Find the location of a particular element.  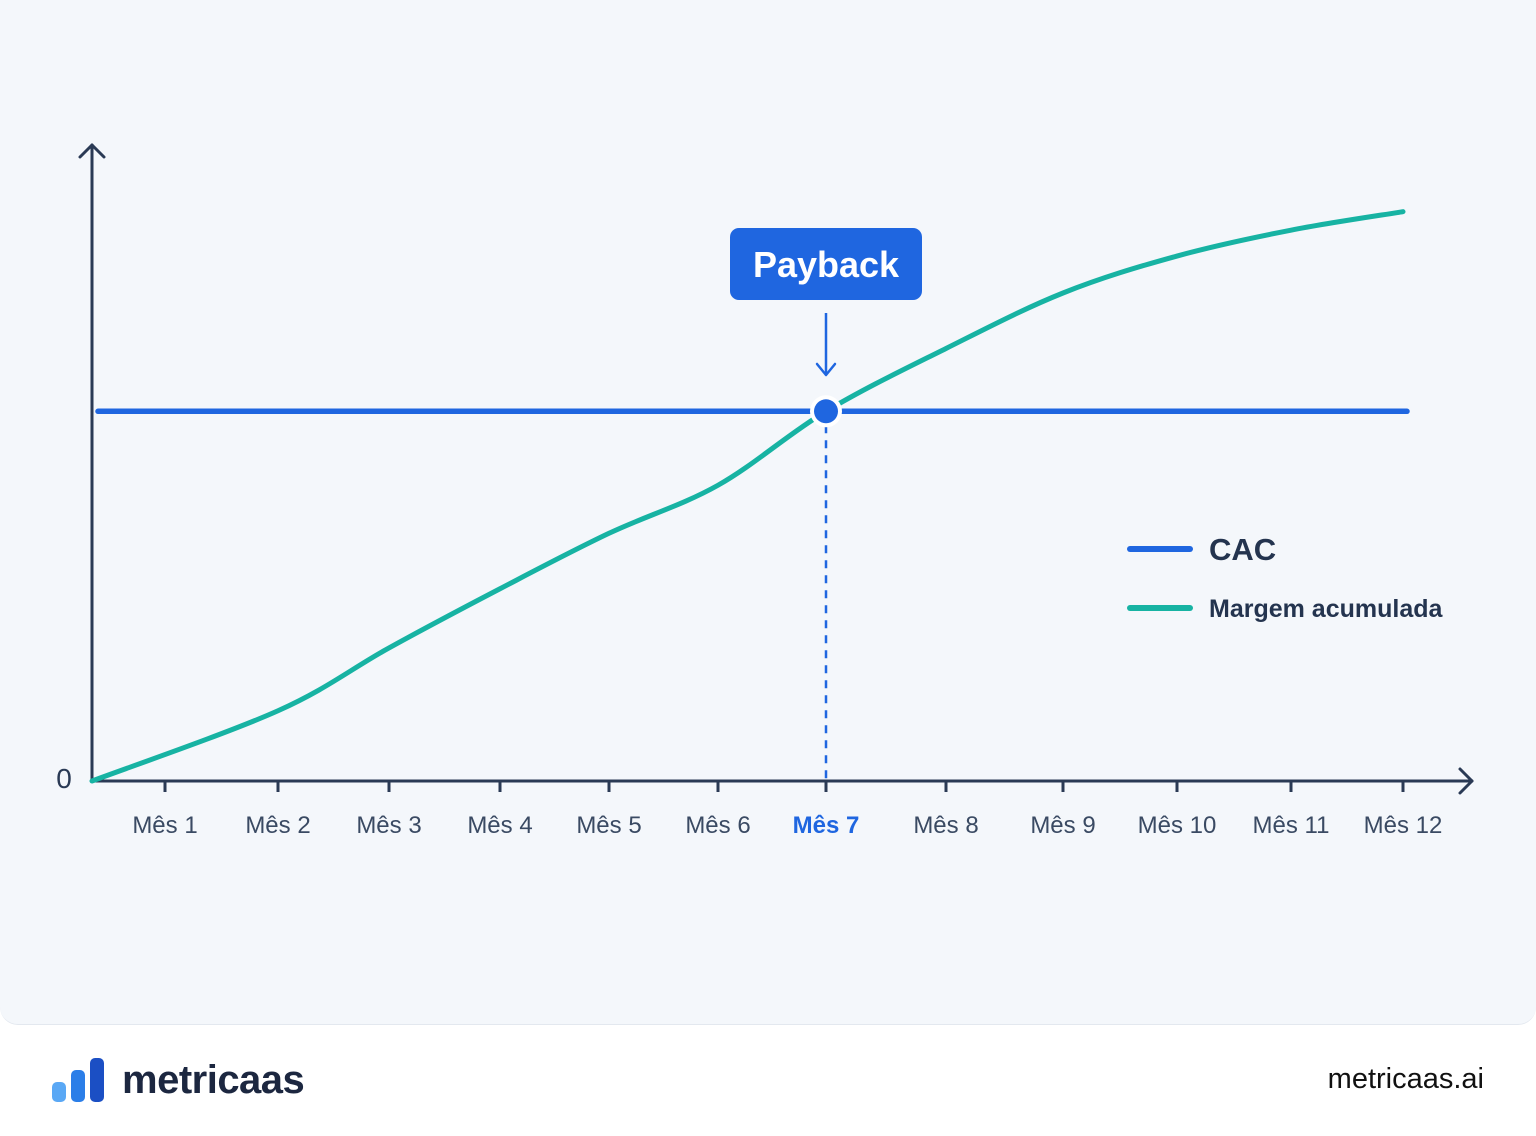

metricaas-logo-icon is located at coordinates (79, 1080).